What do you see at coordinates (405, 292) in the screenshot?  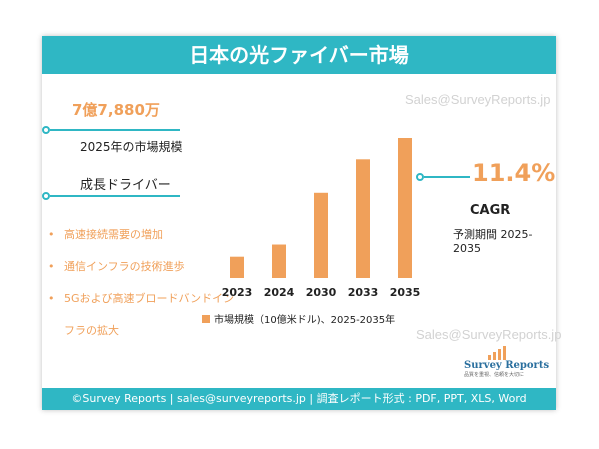 I see `x-tick-label: 2035` at bounding box center [405, 292].